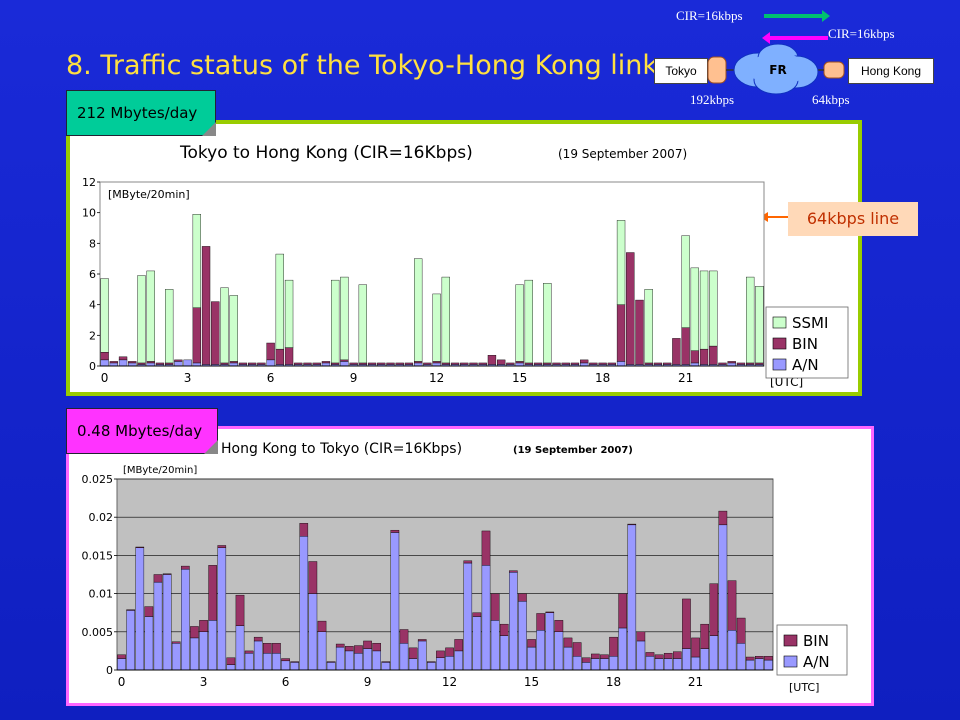 Image resolution: width=960 pixels, height=720 pixels. What do you see at coordinates (209, 129) in the screenshot?
I see `fold-corner-icon` at bounding box center [209, 129].